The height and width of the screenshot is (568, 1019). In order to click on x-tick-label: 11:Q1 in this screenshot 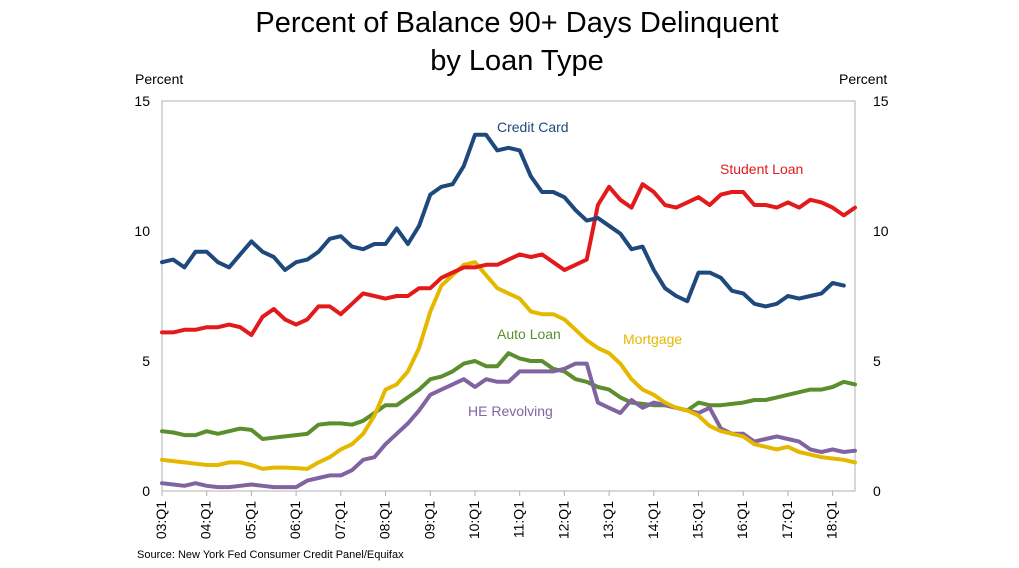, I will do `click(519, 519)`.